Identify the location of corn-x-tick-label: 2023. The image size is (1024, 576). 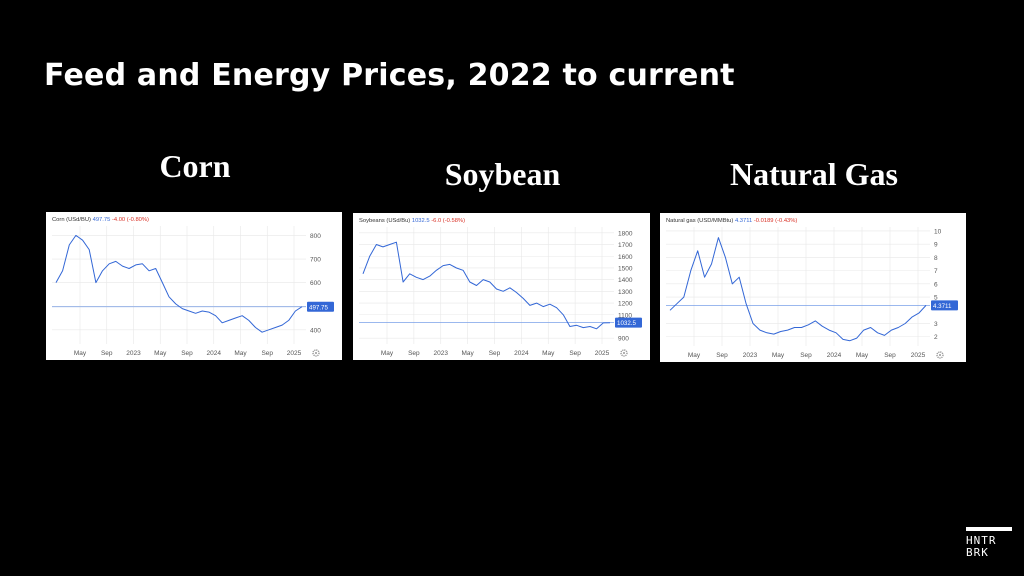
(133, 353).